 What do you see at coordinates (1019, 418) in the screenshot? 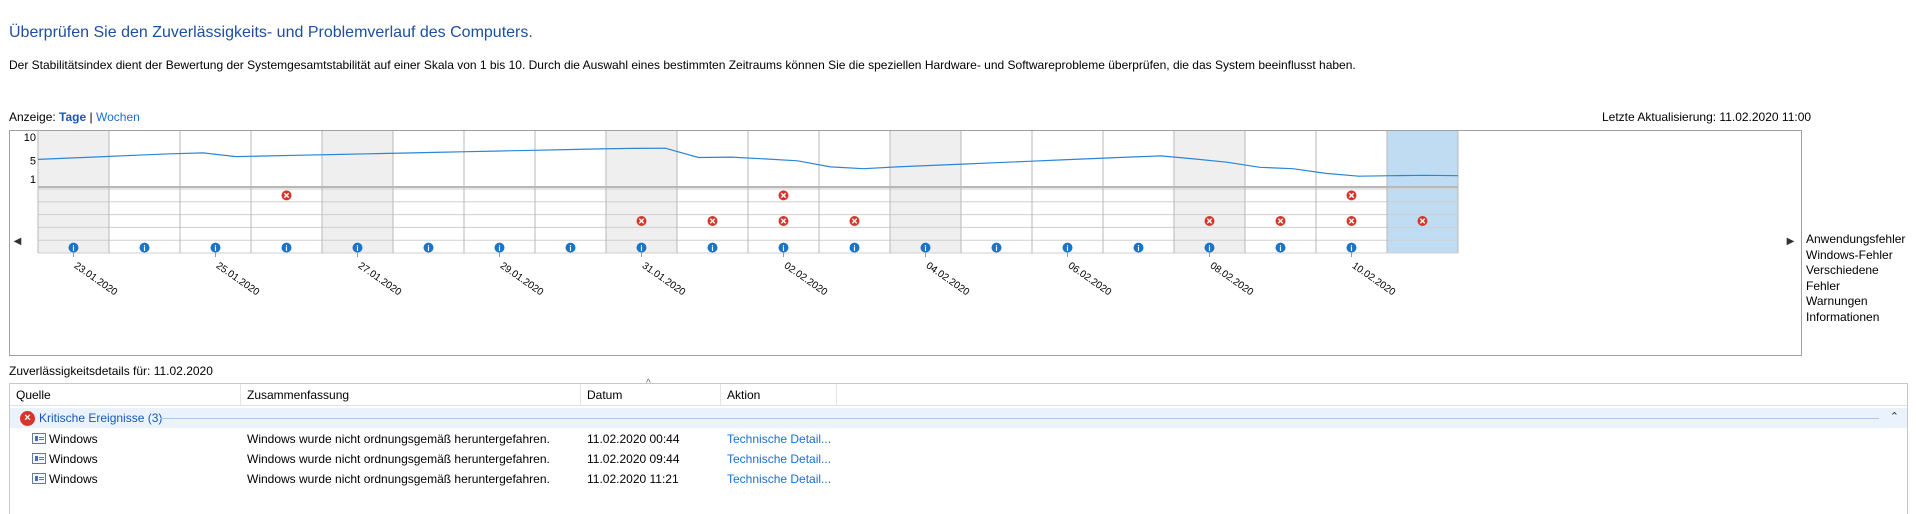
I see `group-divider` at bounding box center [1019, 418].